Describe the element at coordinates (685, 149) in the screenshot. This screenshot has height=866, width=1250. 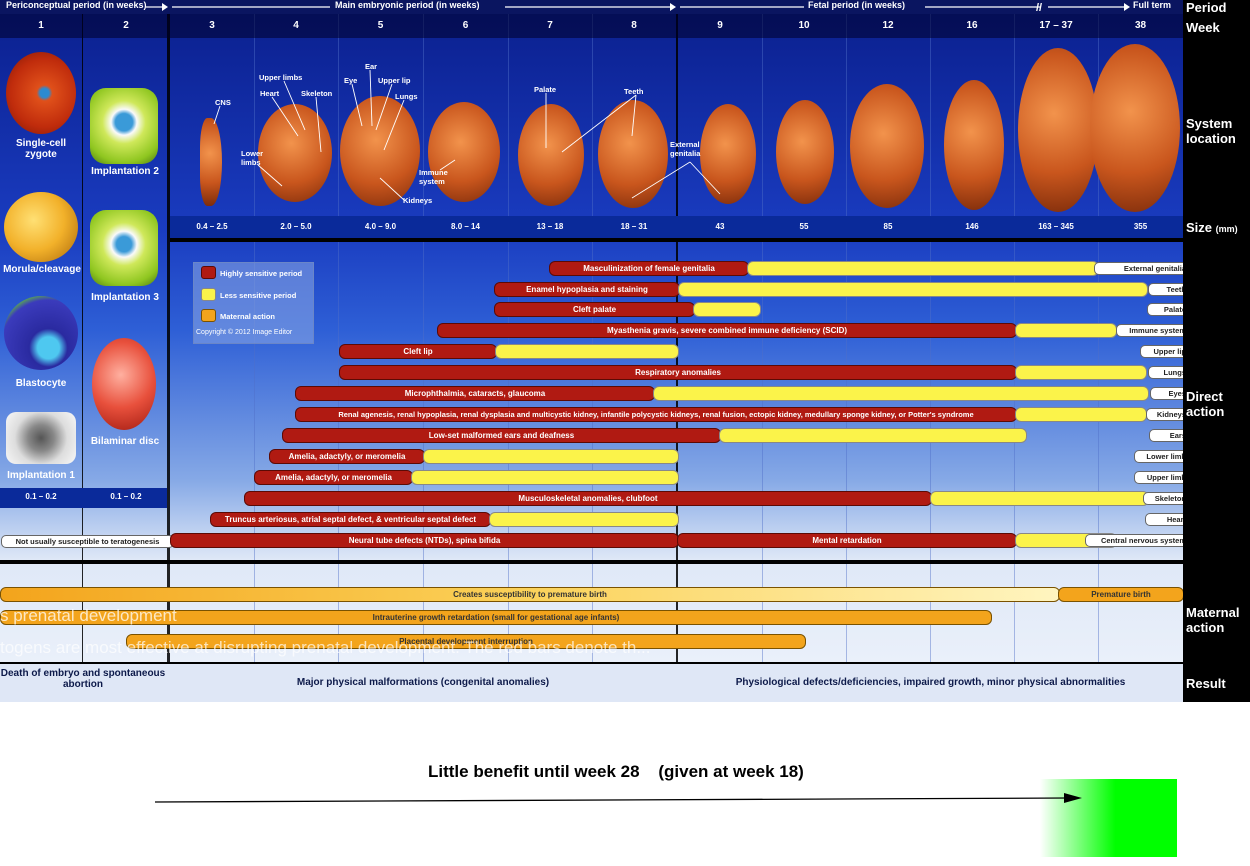
I see `label-external-genitalia: External genitalia` at that location.